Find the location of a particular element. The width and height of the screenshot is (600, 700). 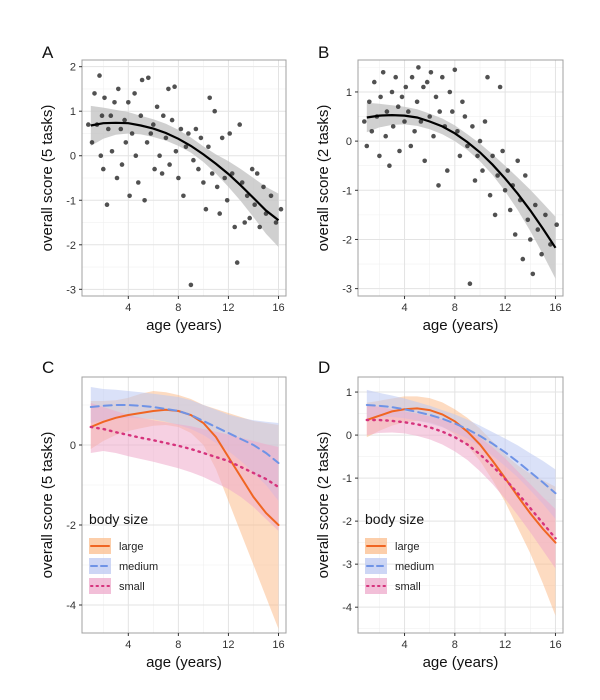

band-medium is located at coordinates (461, 454).